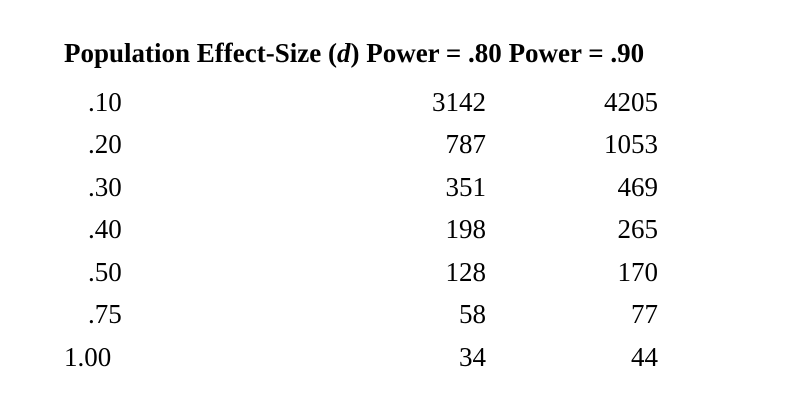 This screenshot has width=792, height=408. What do you see at coordinates (396, 272) in the screenshot?
I see `table-row: .50 128 170` at bounding box center [396, 272].